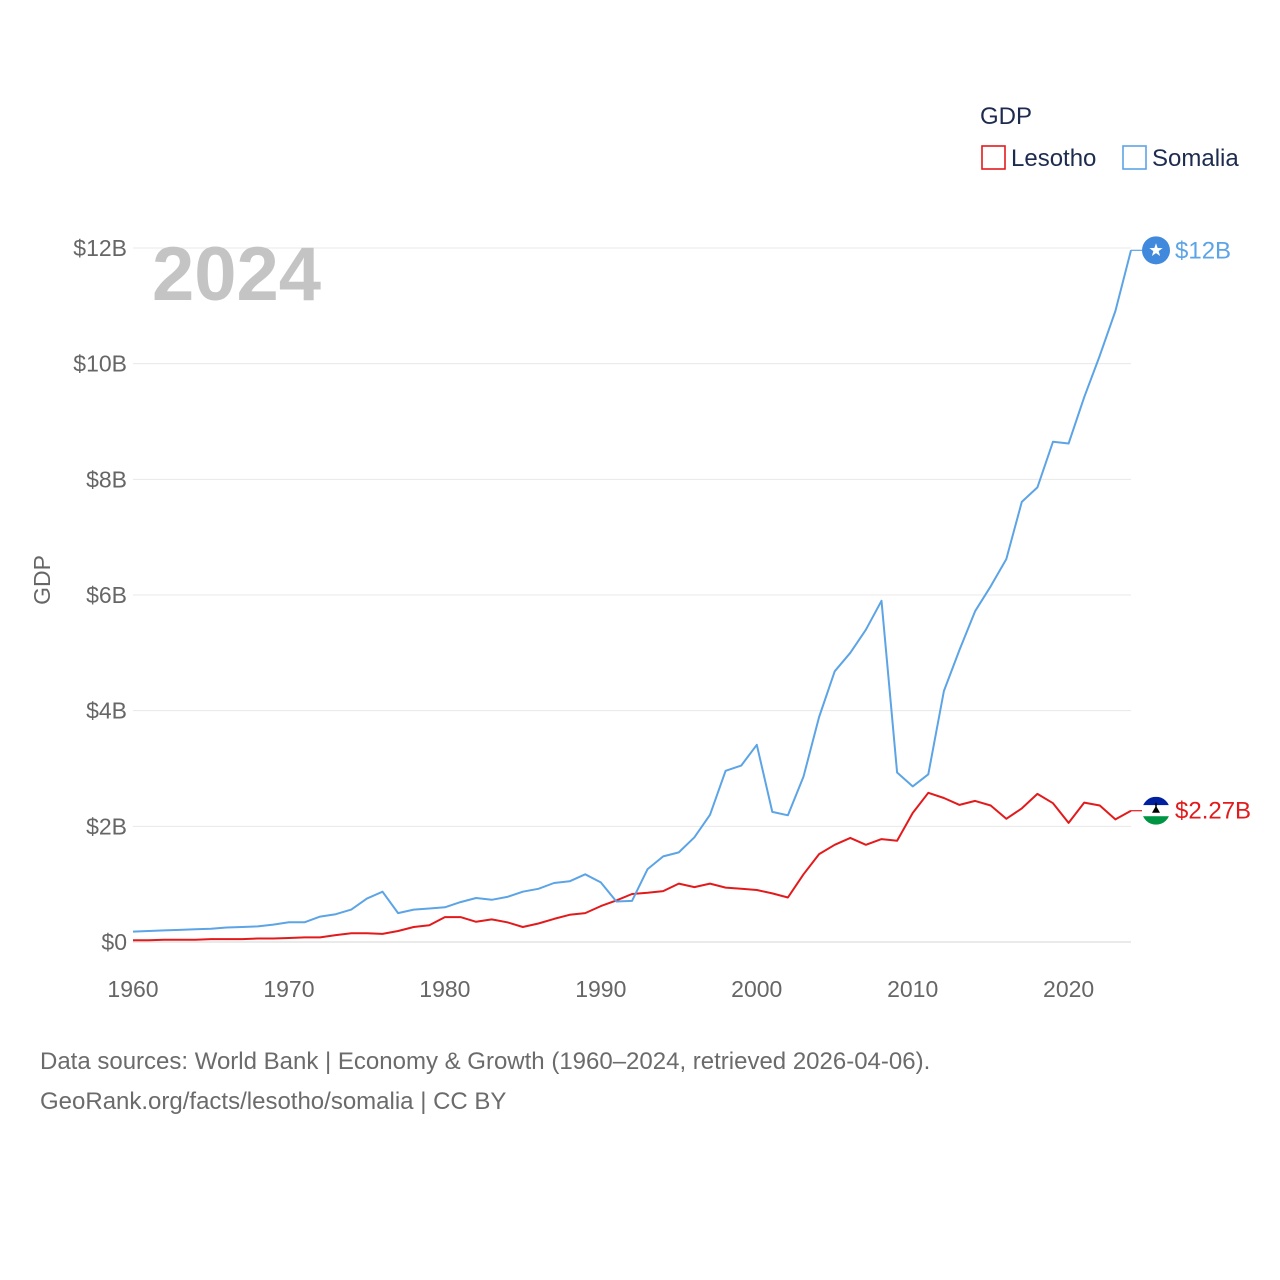  I want to click on x-tick-label: 2020, so click(1068, 989).